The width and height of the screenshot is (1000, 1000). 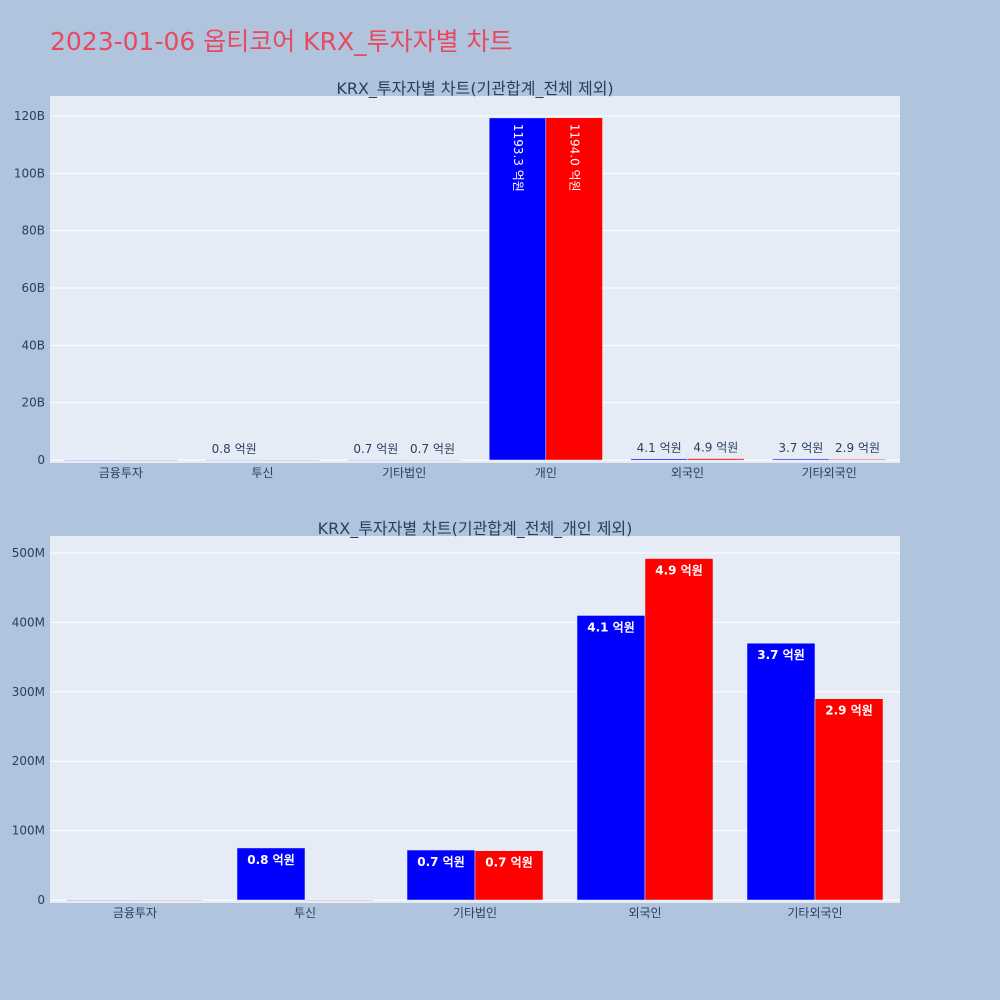 What do you see at coordinates (28, 761) in the screenshot?
I see `y-tick-label: 200M` at bounding box center [28, 761].